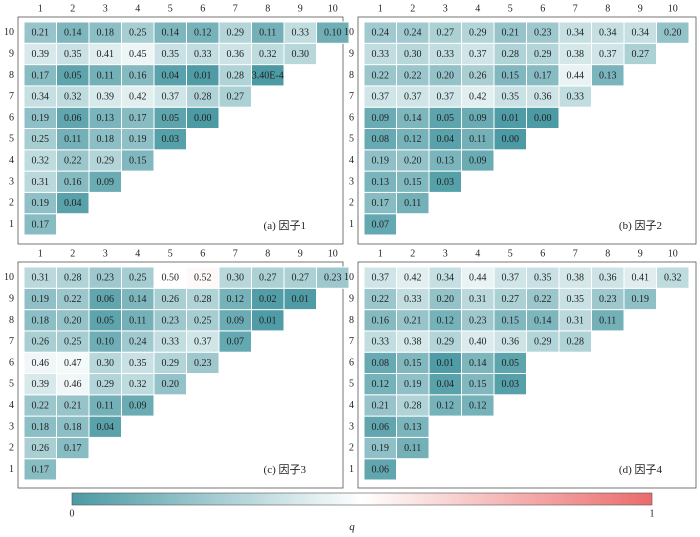 The width and height of the screenshot is (700, 537). I want to click on y-tick-label: 8, so click(351, 75).